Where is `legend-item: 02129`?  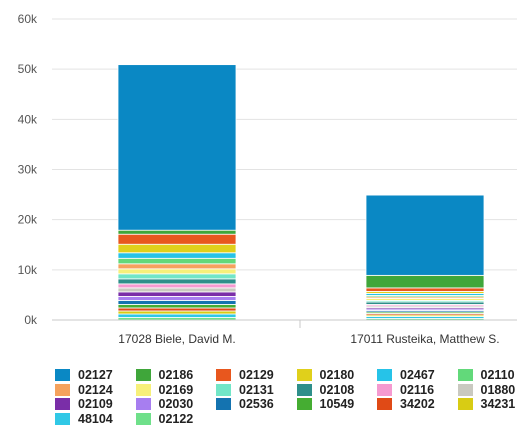
legend-item: 02129 is located at coordinates (256, 375).